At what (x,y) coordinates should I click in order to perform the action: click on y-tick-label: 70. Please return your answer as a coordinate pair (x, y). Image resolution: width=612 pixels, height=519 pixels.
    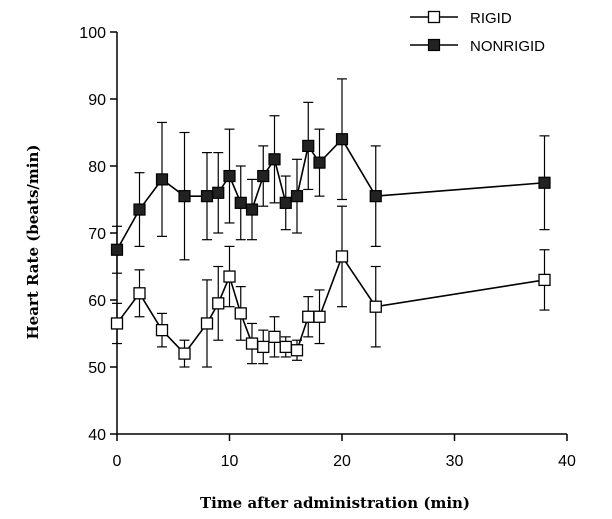
    Looking at the image, I should click on (97, 234).